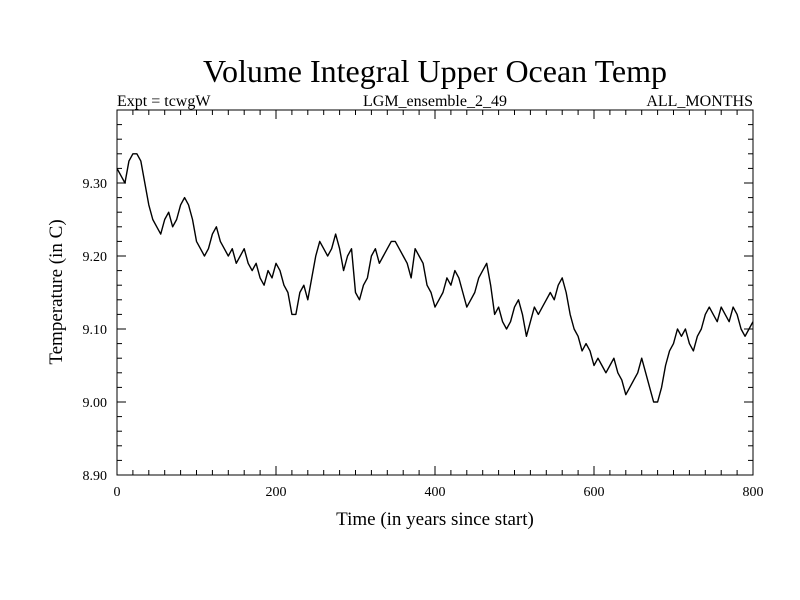 The image size is (800, 600). I want to click on y-axis-label: Temperature (in C), so click(56, 291).